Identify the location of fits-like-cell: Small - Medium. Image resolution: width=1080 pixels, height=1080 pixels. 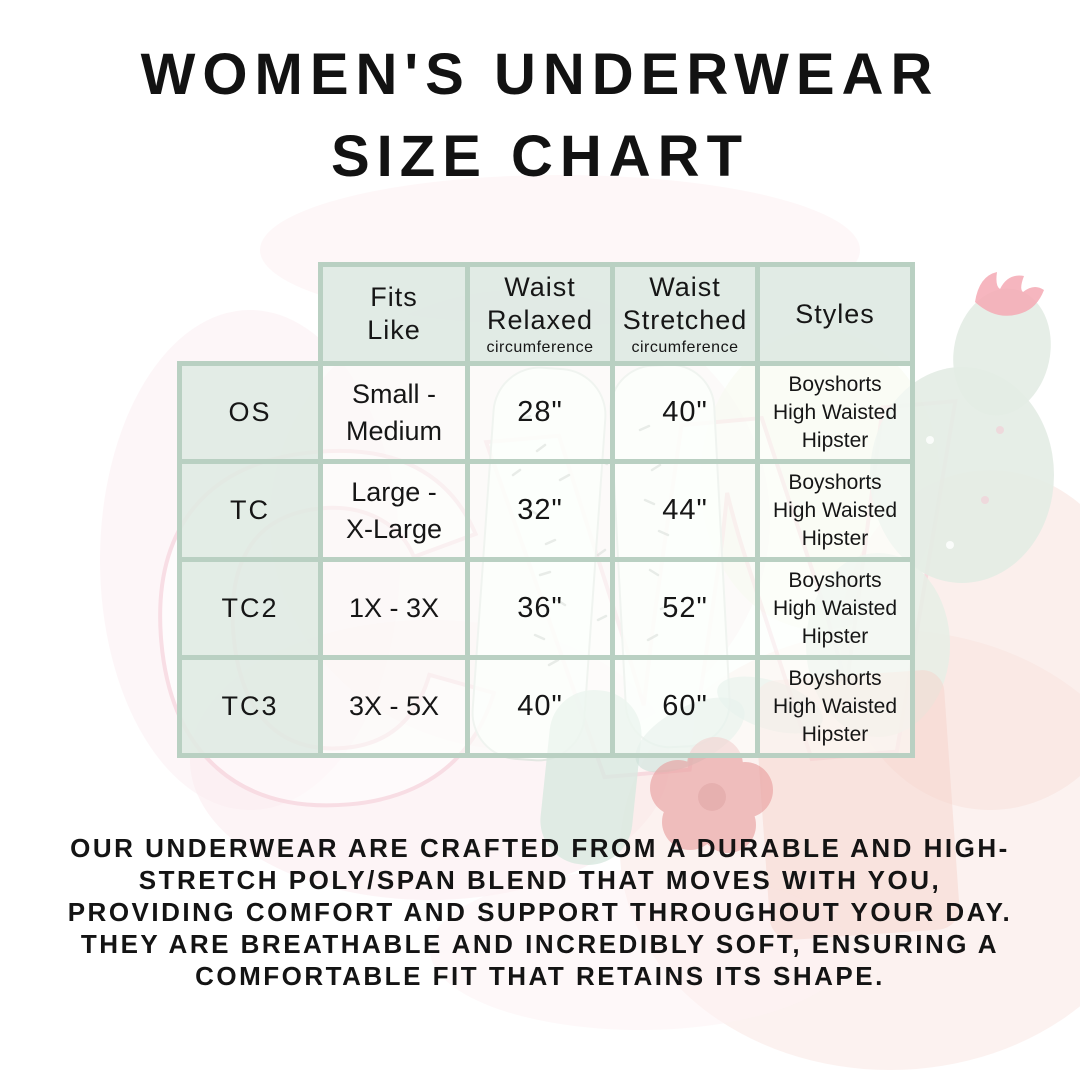
(394, 412).